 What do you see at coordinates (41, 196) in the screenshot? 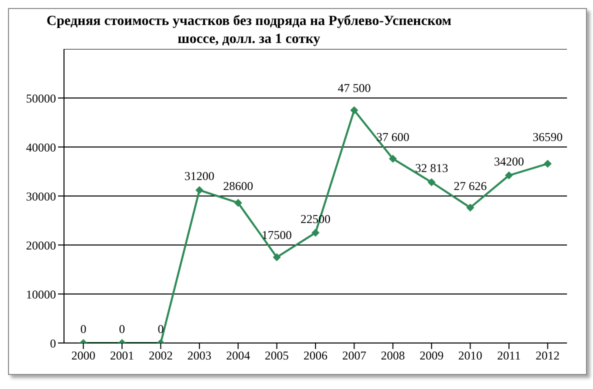
I see `y-tick-label: 30000` at bounding box center [41, 196].